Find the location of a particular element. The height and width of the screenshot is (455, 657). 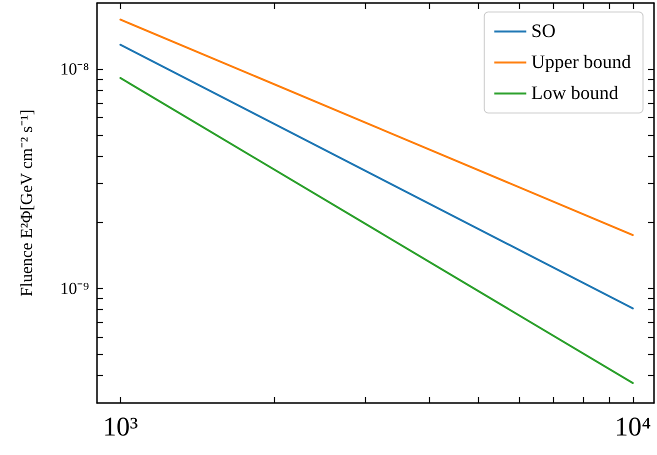

y-tick-label: 10⁻⁸ is located at coordinates (75, 69).